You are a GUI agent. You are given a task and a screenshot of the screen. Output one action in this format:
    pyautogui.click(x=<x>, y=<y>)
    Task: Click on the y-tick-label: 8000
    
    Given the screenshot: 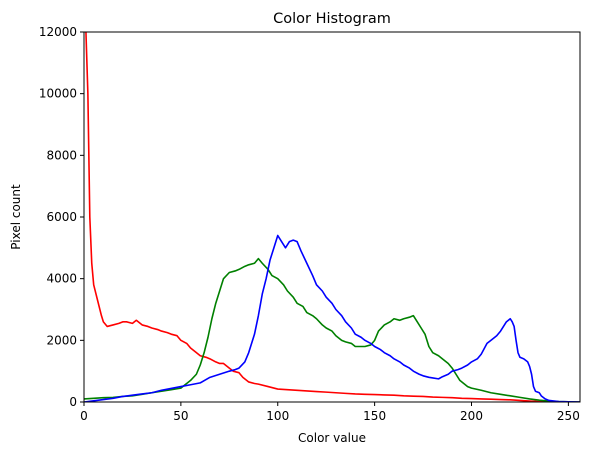 What is the action you would take?
    pyautogui.click(x=61, y=155)
    